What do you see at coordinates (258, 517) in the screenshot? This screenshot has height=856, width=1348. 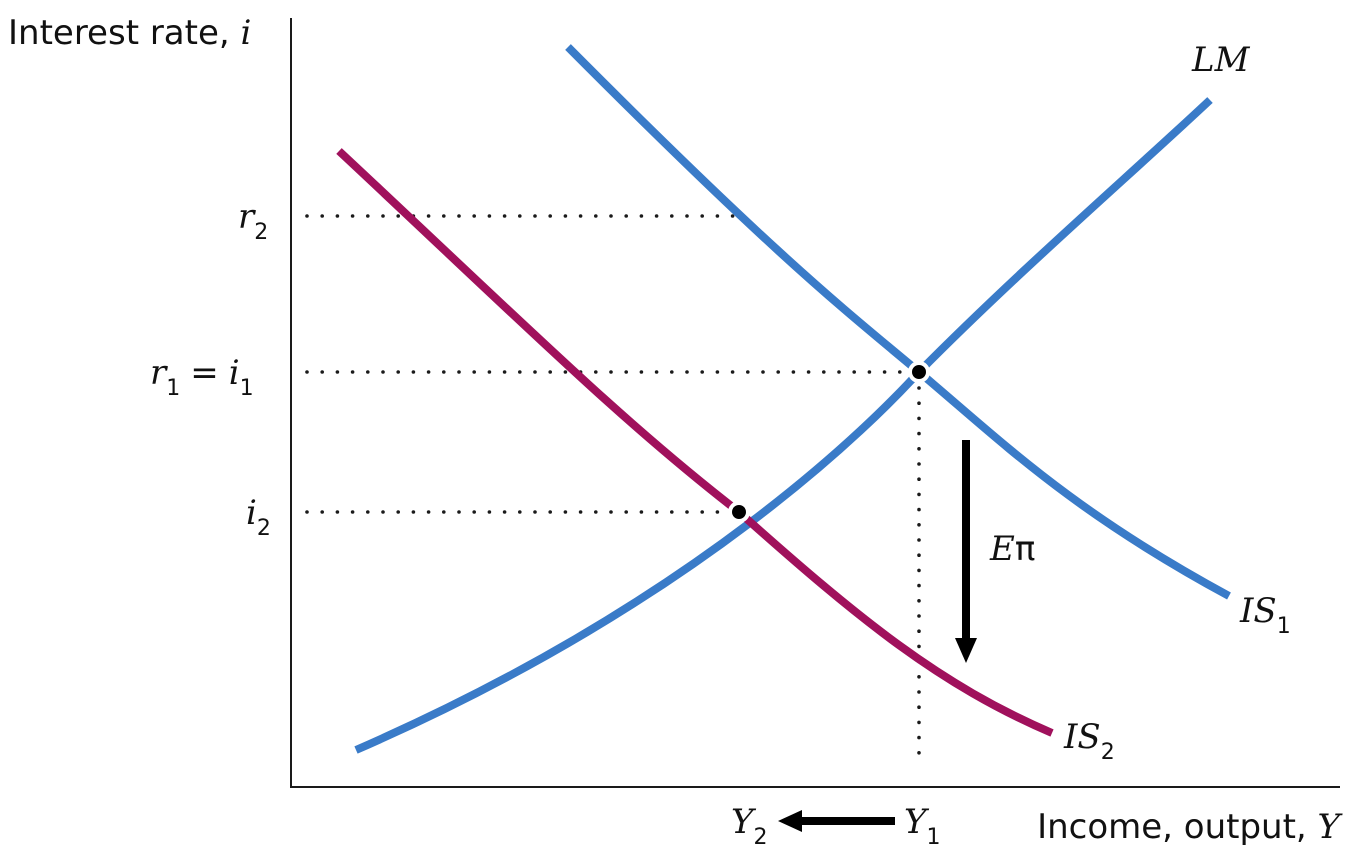 I see `i2-label: i2` at bounding box center [258, 517].